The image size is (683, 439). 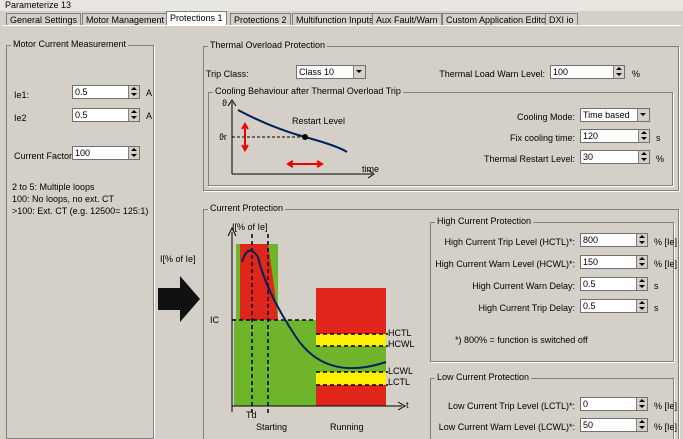 I want to click on field-value: 50, so click(x=588, y=425).